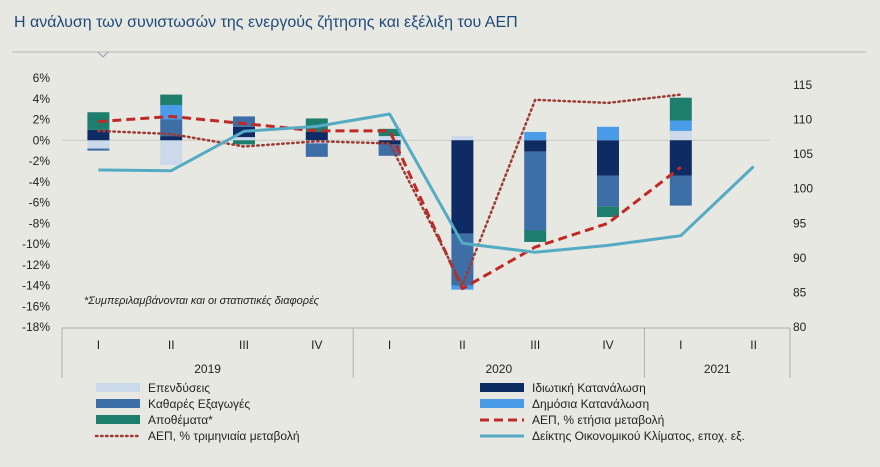 This screenshot has width=880, height=467. What do you see at coordinates (40, 161) in the screenshot?
I see `y-left-tick-label: -2%` at bounding box center [40, 161].